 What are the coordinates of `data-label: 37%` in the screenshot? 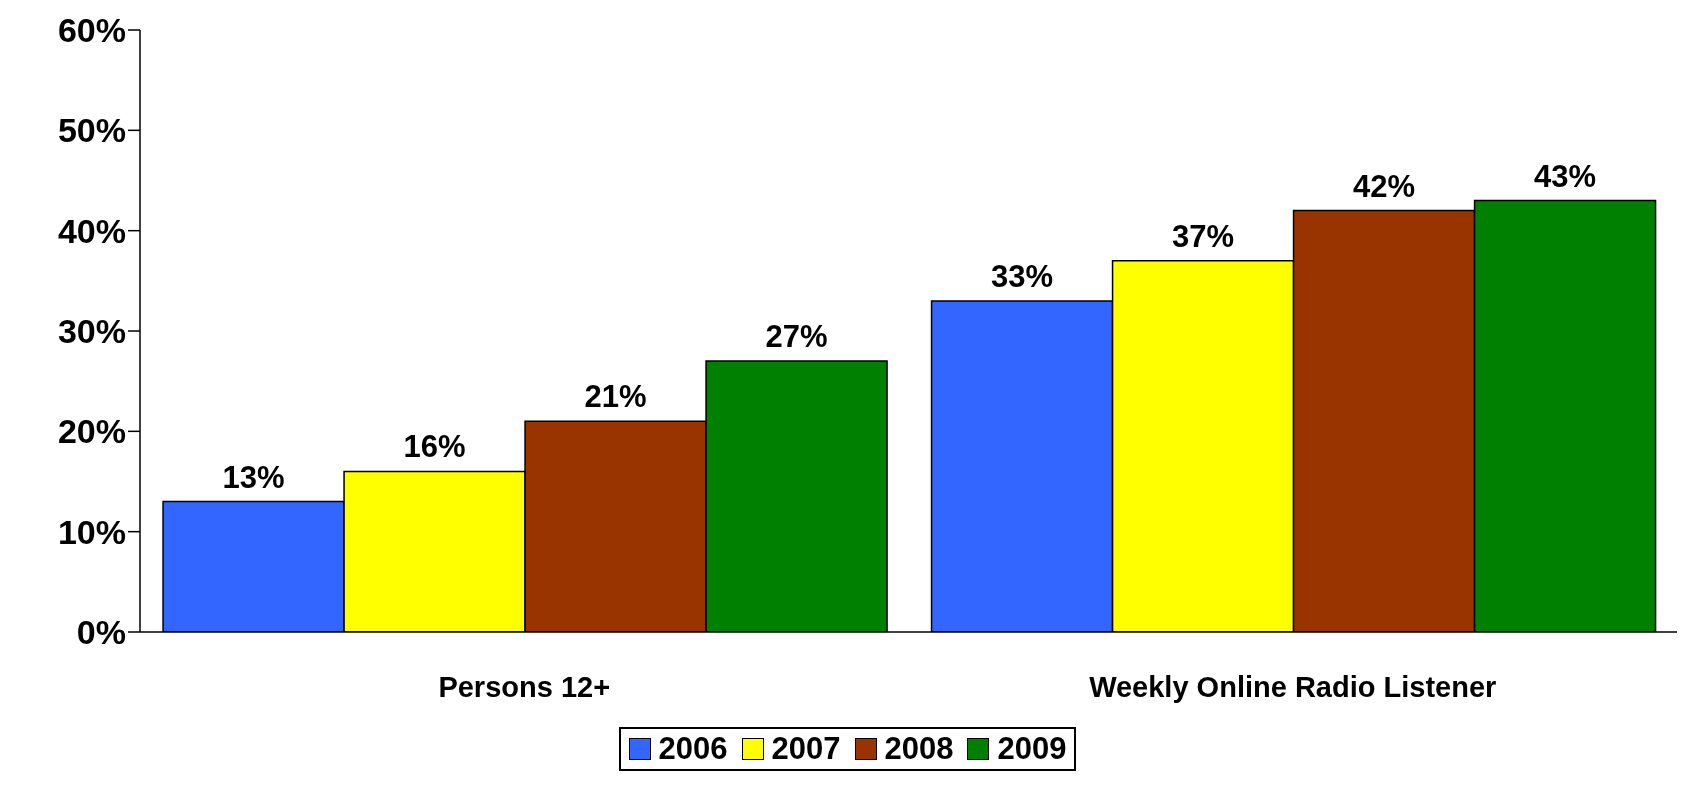 It's located at (1203, 236).